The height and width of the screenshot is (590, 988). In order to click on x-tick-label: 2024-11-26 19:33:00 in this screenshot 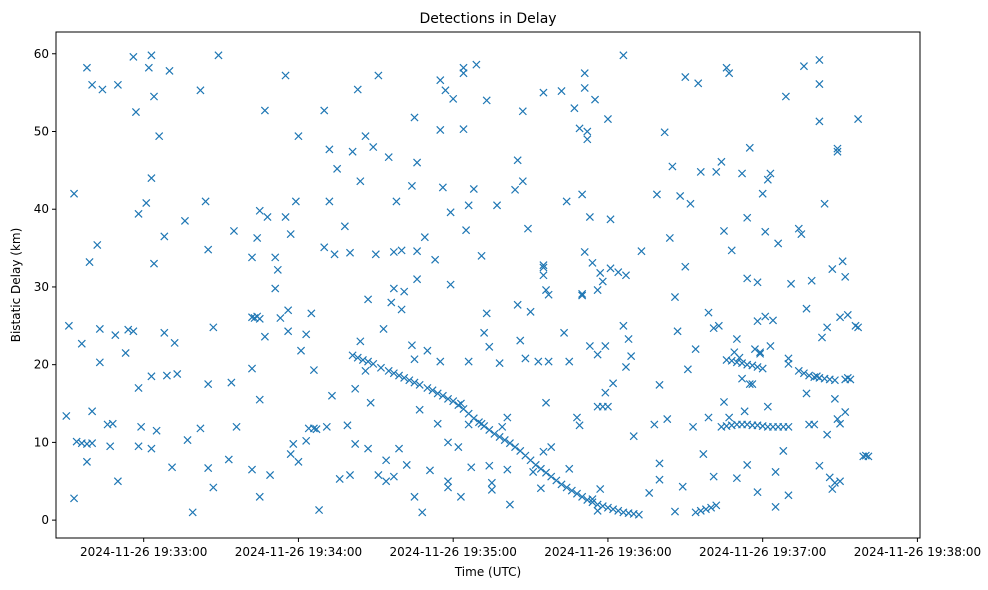, I will do `click(143, 552)`.